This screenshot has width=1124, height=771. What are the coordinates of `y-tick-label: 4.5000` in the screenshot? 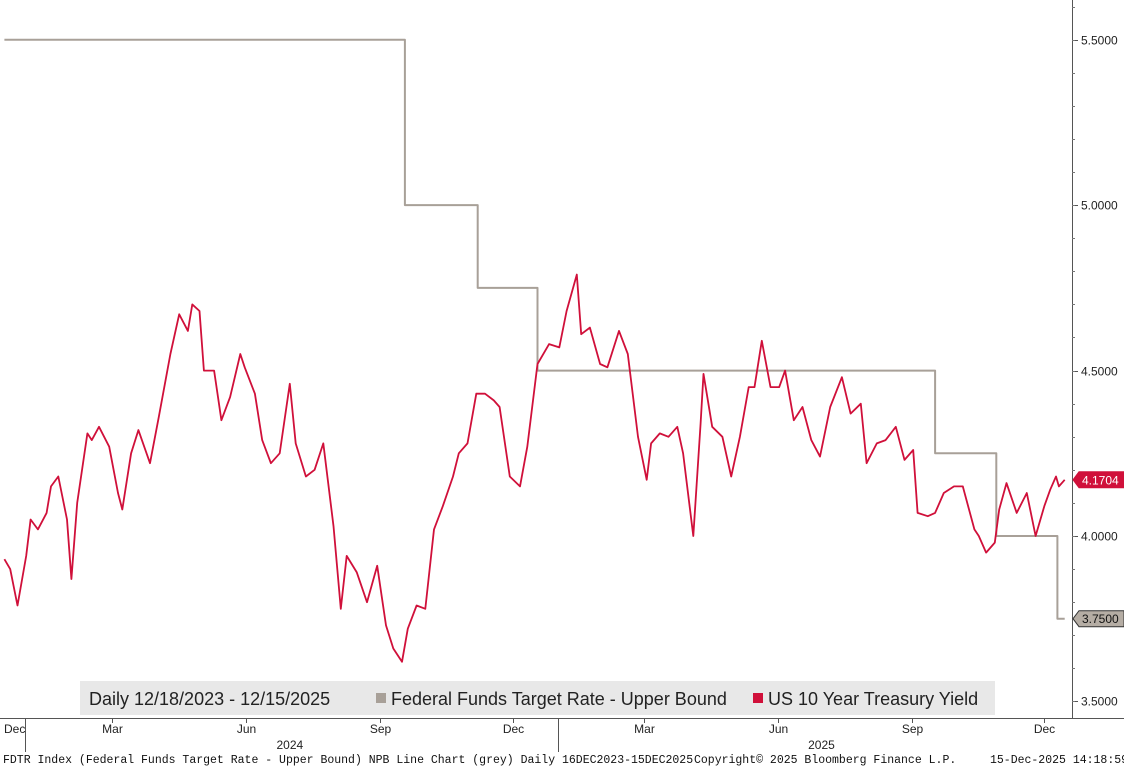 It's located at (1099, 372).